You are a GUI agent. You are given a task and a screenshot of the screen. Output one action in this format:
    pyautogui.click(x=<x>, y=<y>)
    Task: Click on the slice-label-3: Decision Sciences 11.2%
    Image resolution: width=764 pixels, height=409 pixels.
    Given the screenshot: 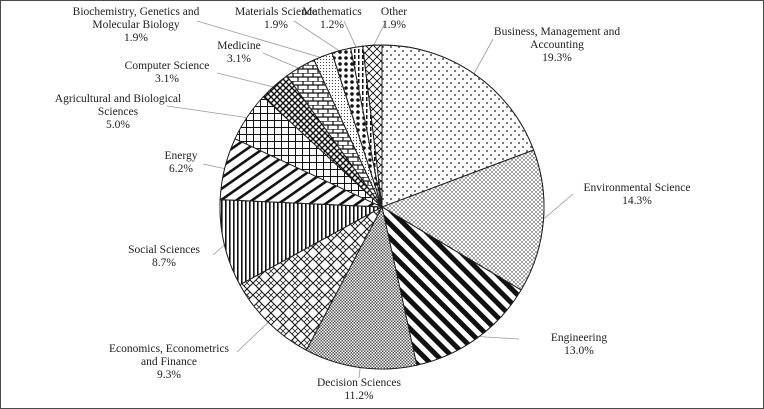 What is the action you would take?
    pyautogui.click(x=359, y=389)
    